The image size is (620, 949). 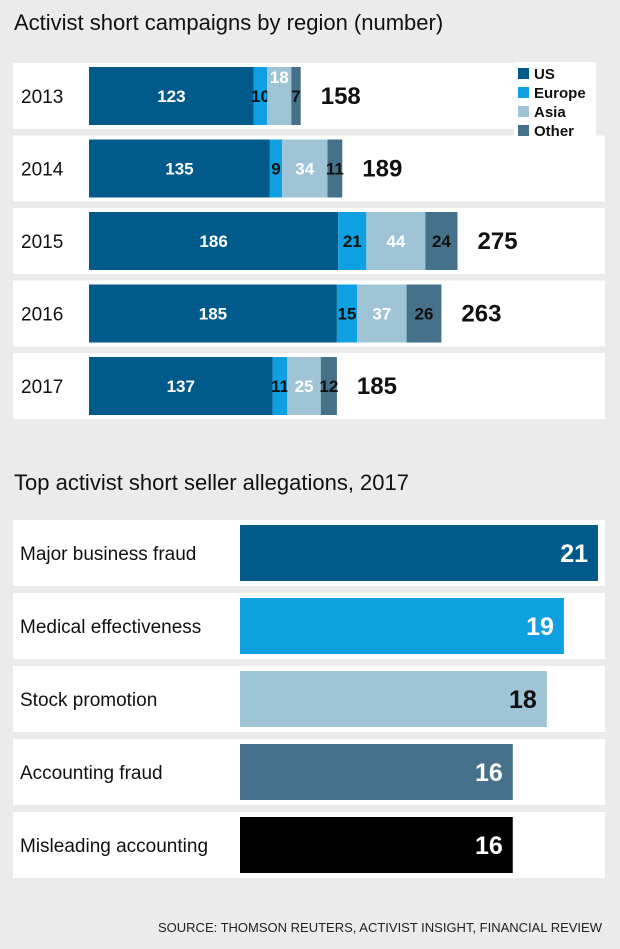 I want to click on segment-value-label: 12, so click(x=328, y=386).